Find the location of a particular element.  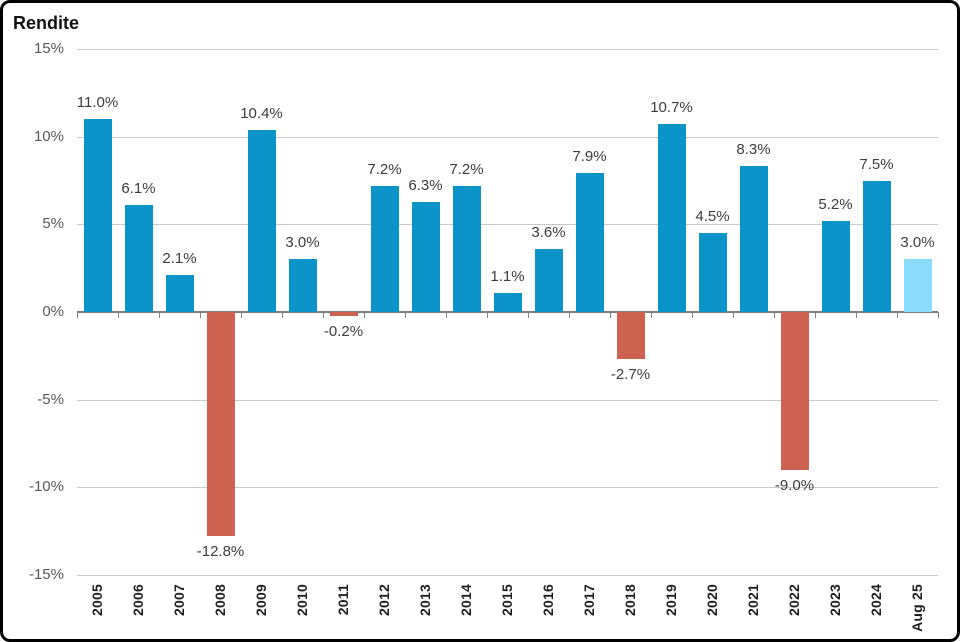

data-label-2016: 3.6% is located at coordinates (548, 232).